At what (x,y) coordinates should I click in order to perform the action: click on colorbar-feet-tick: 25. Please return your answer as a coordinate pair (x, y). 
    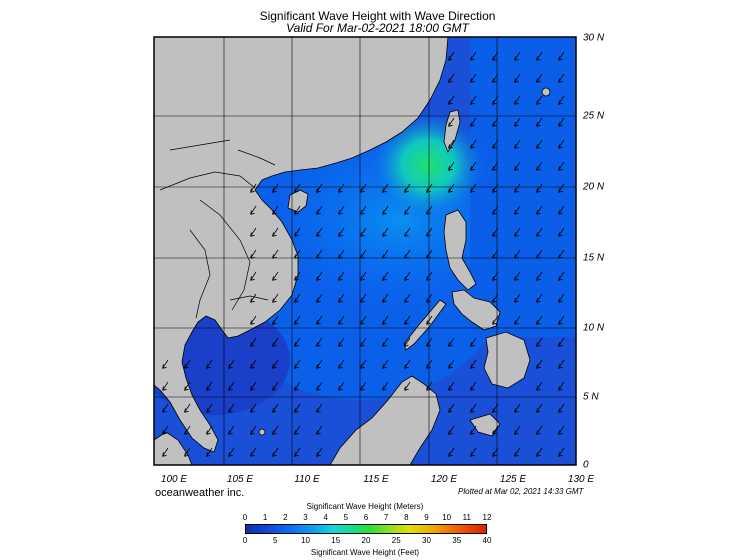
    Looking at the image, I should click on (396, 540).